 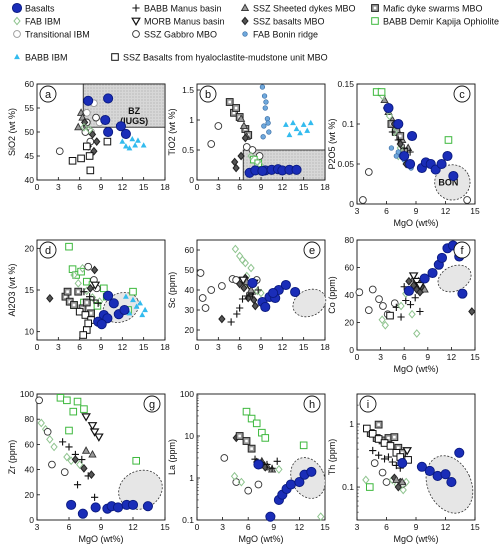 I want to click on y-axis-label: Zr (ppm), so click(x=12, y=457).